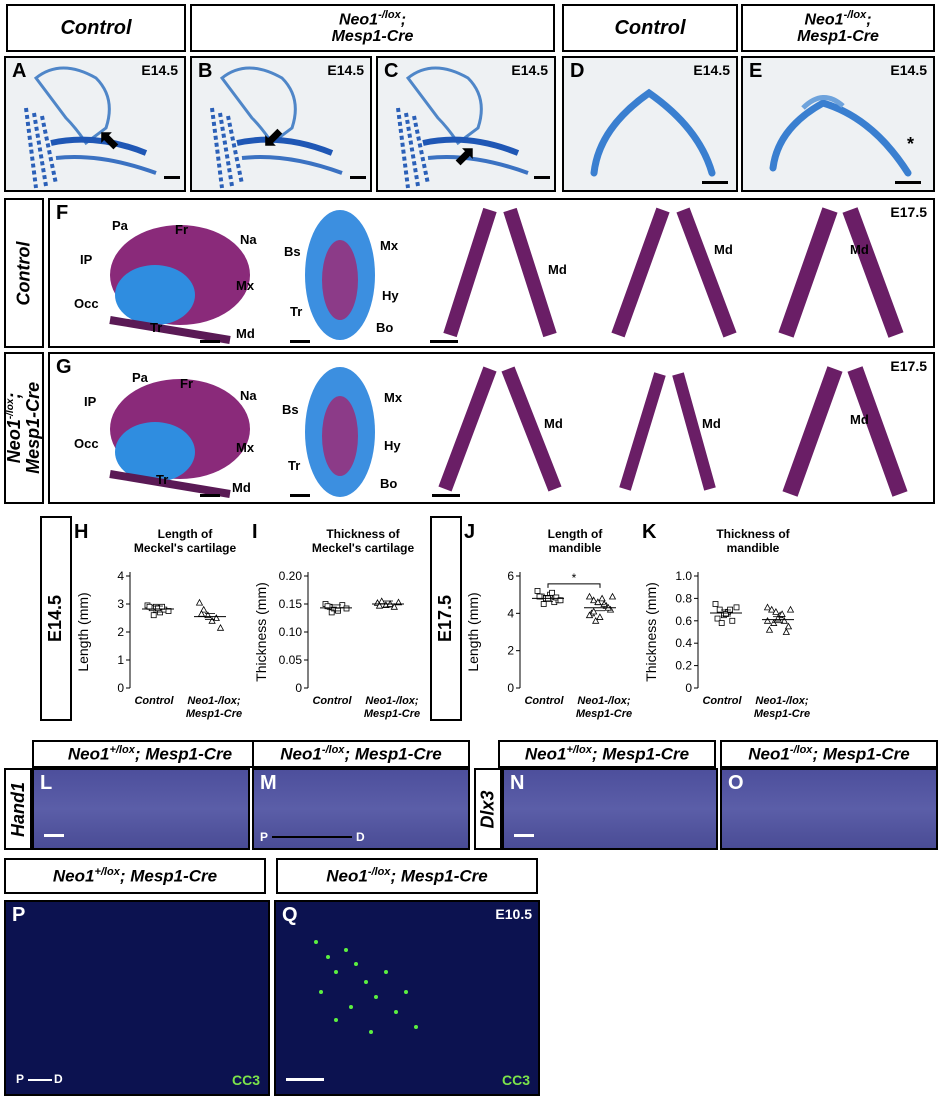 This screenshot has height=1101, width=941. Describe the element at coordinates (291, 576) in the screenshot. I see `y-tick-label: 0.20` at that location.